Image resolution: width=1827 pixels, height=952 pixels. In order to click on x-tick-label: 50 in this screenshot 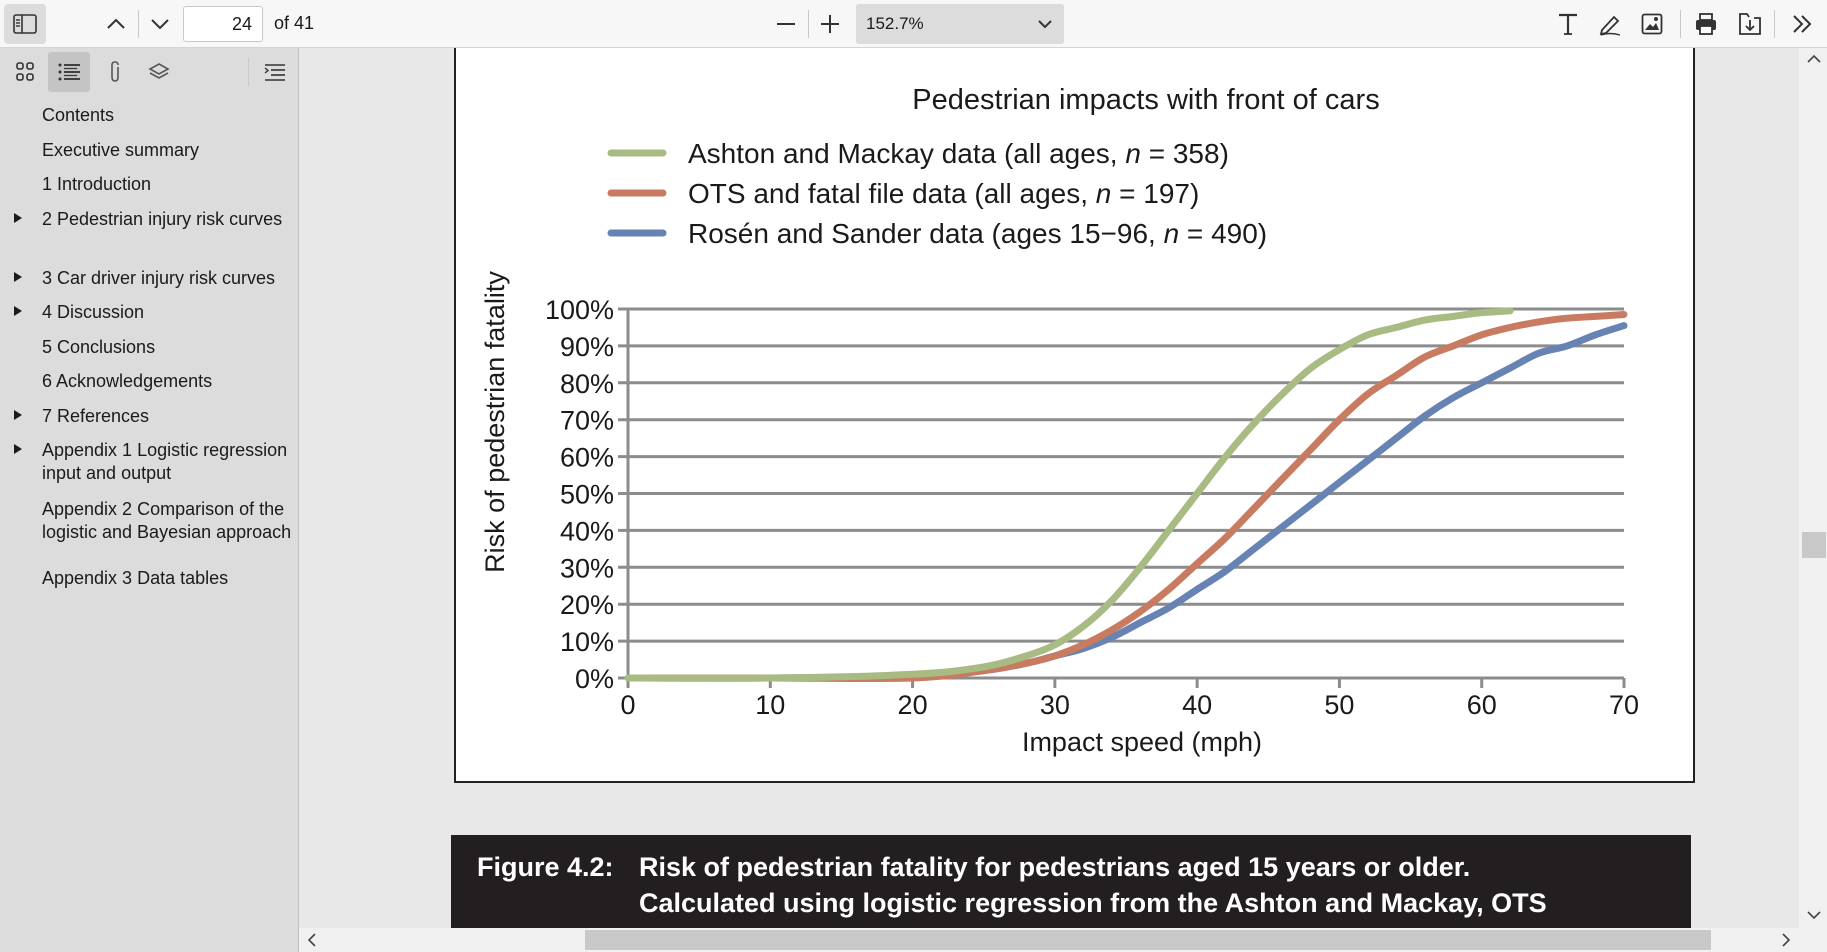, I will do `click(1339, 705)`.